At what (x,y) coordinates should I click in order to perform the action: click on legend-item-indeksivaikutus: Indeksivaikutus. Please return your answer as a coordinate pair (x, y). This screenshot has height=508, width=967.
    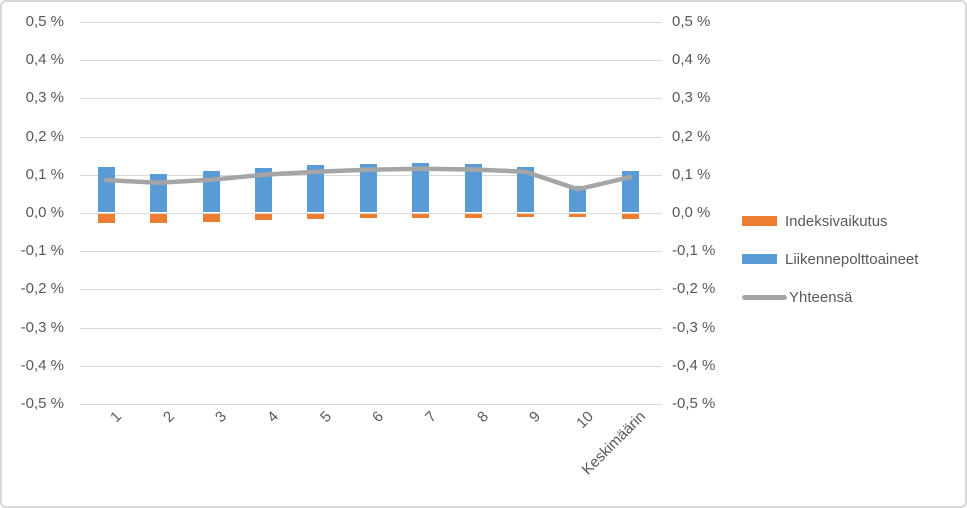
    Looking at the image, I should click on (849, 221).